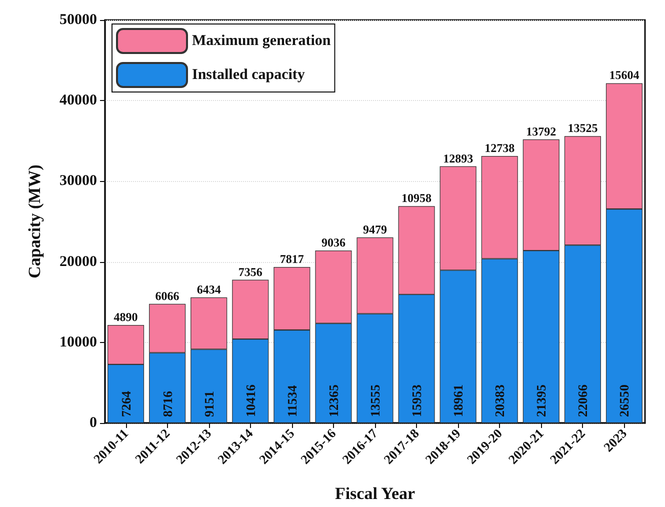 This screenshot has width=665, height=507. I want to click on data-label: 4890, so click(126, 317).